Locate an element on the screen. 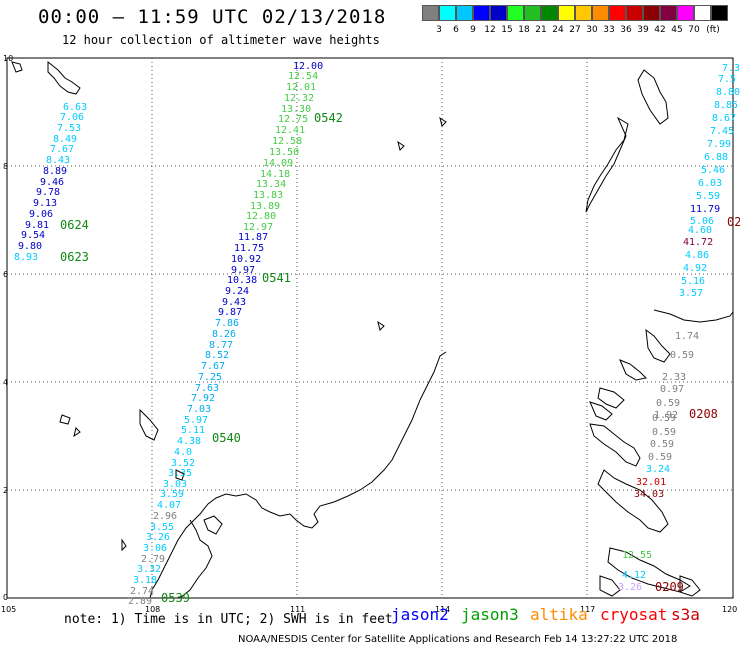 The width and height of the screenshot is (740, 650). legend-label: 12 is located at coordinates (490, 30).